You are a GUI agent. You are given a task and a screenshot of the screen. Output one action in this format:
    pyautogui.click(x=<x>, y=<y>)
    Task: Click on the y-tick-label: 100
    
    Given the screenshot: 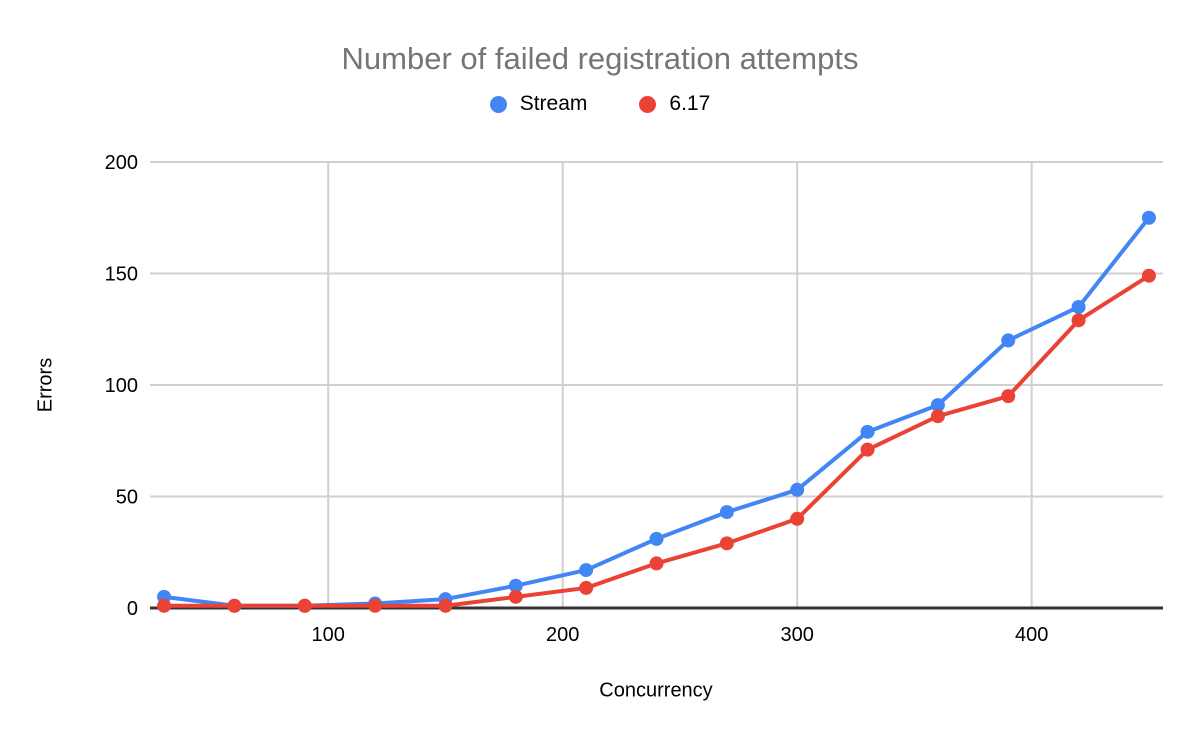 What is the action you would take?
    pyautogui.click(x=121, y=386)
    